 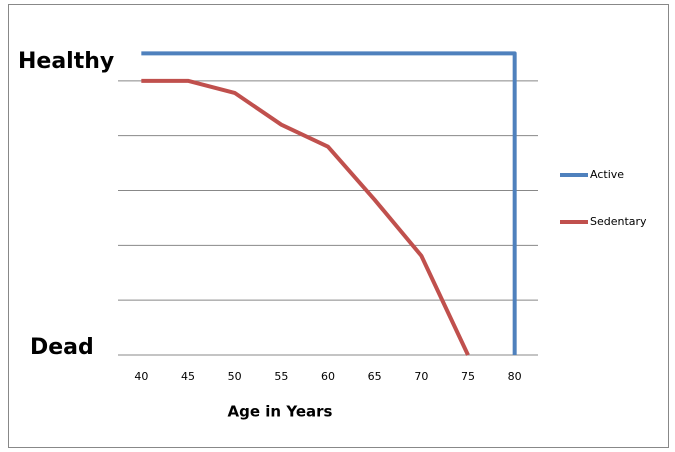 What do you see at coordinates (188, 376) in the screenshot?
I see `x-tick-label: 45` at bounding box center [188, 376].